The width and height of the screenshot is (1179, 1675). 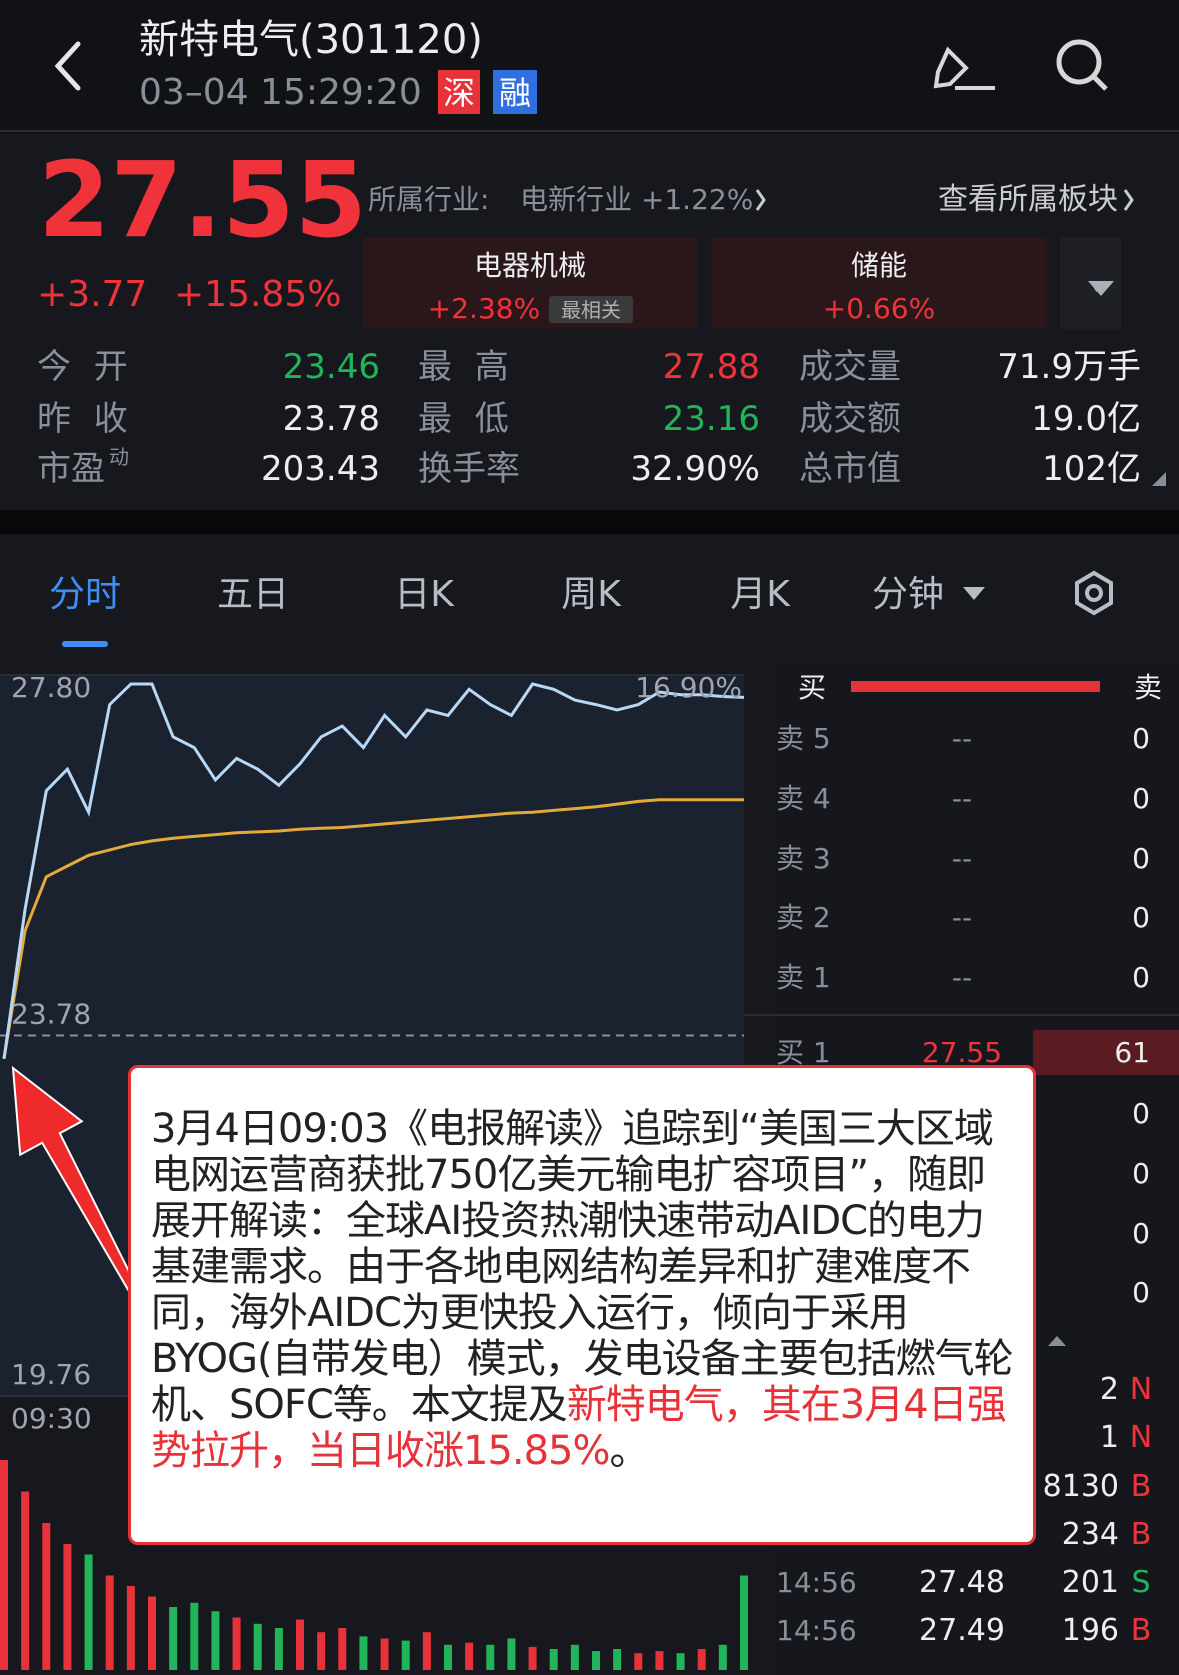 I want to click on sector-change: +0.66%, so click(x=879, y=308).